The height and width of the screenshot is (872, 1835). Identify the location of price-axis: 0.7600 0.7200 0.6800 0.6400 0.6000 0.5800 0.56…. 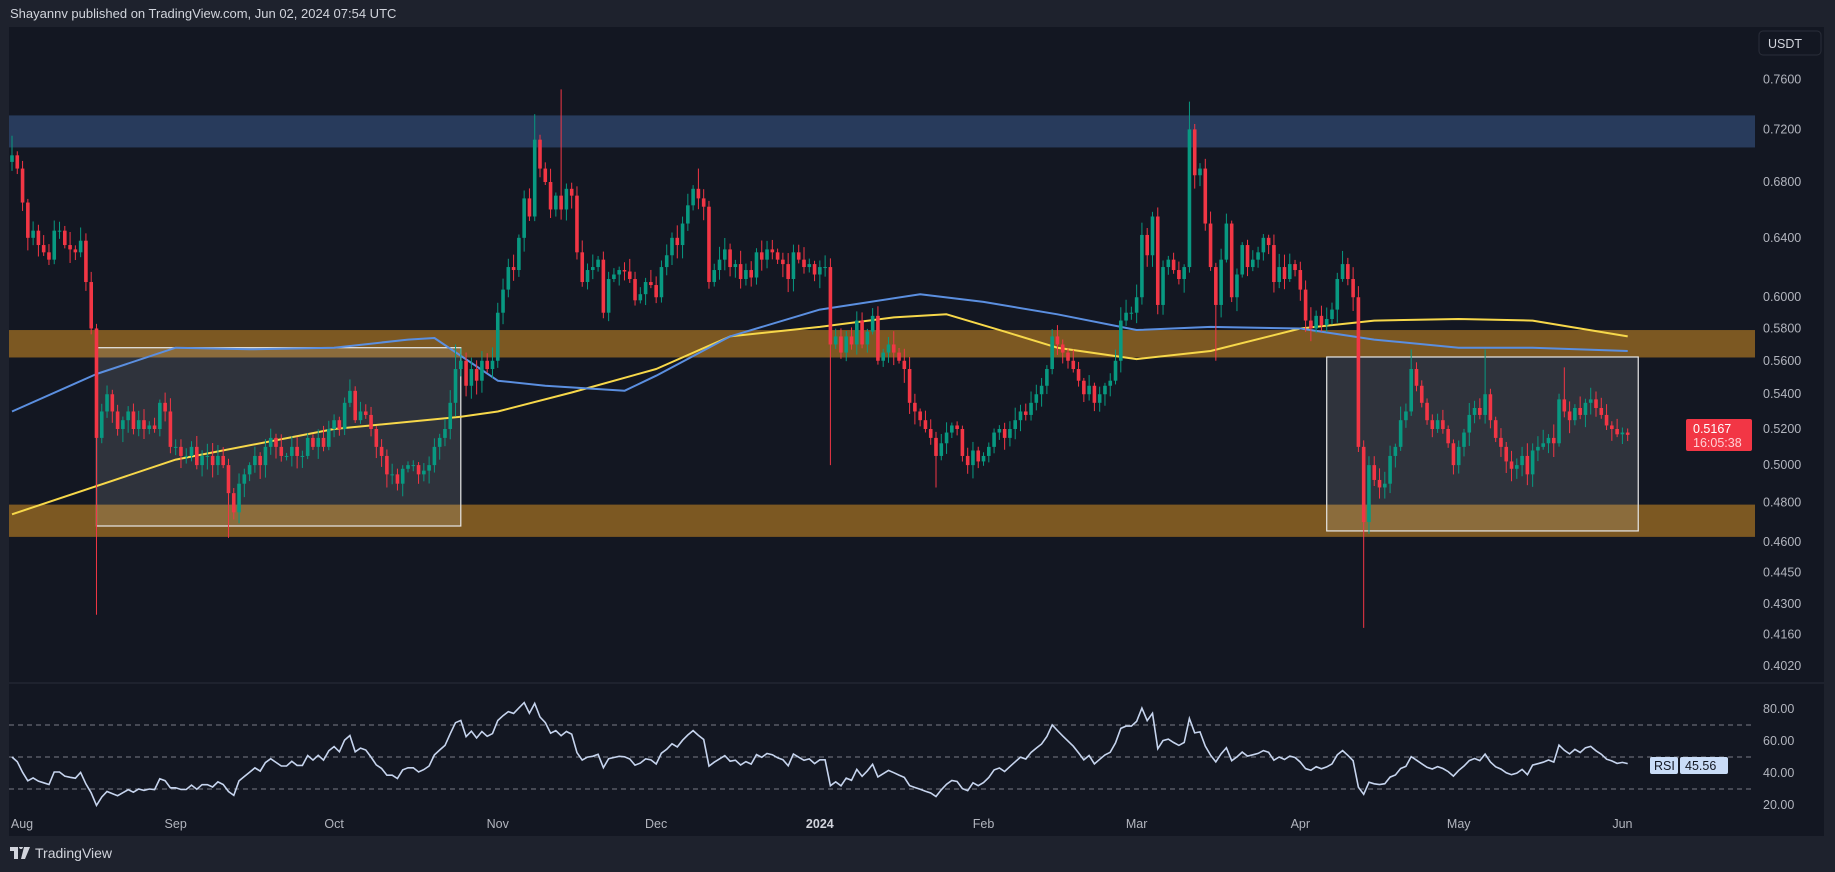
(1782, 373).